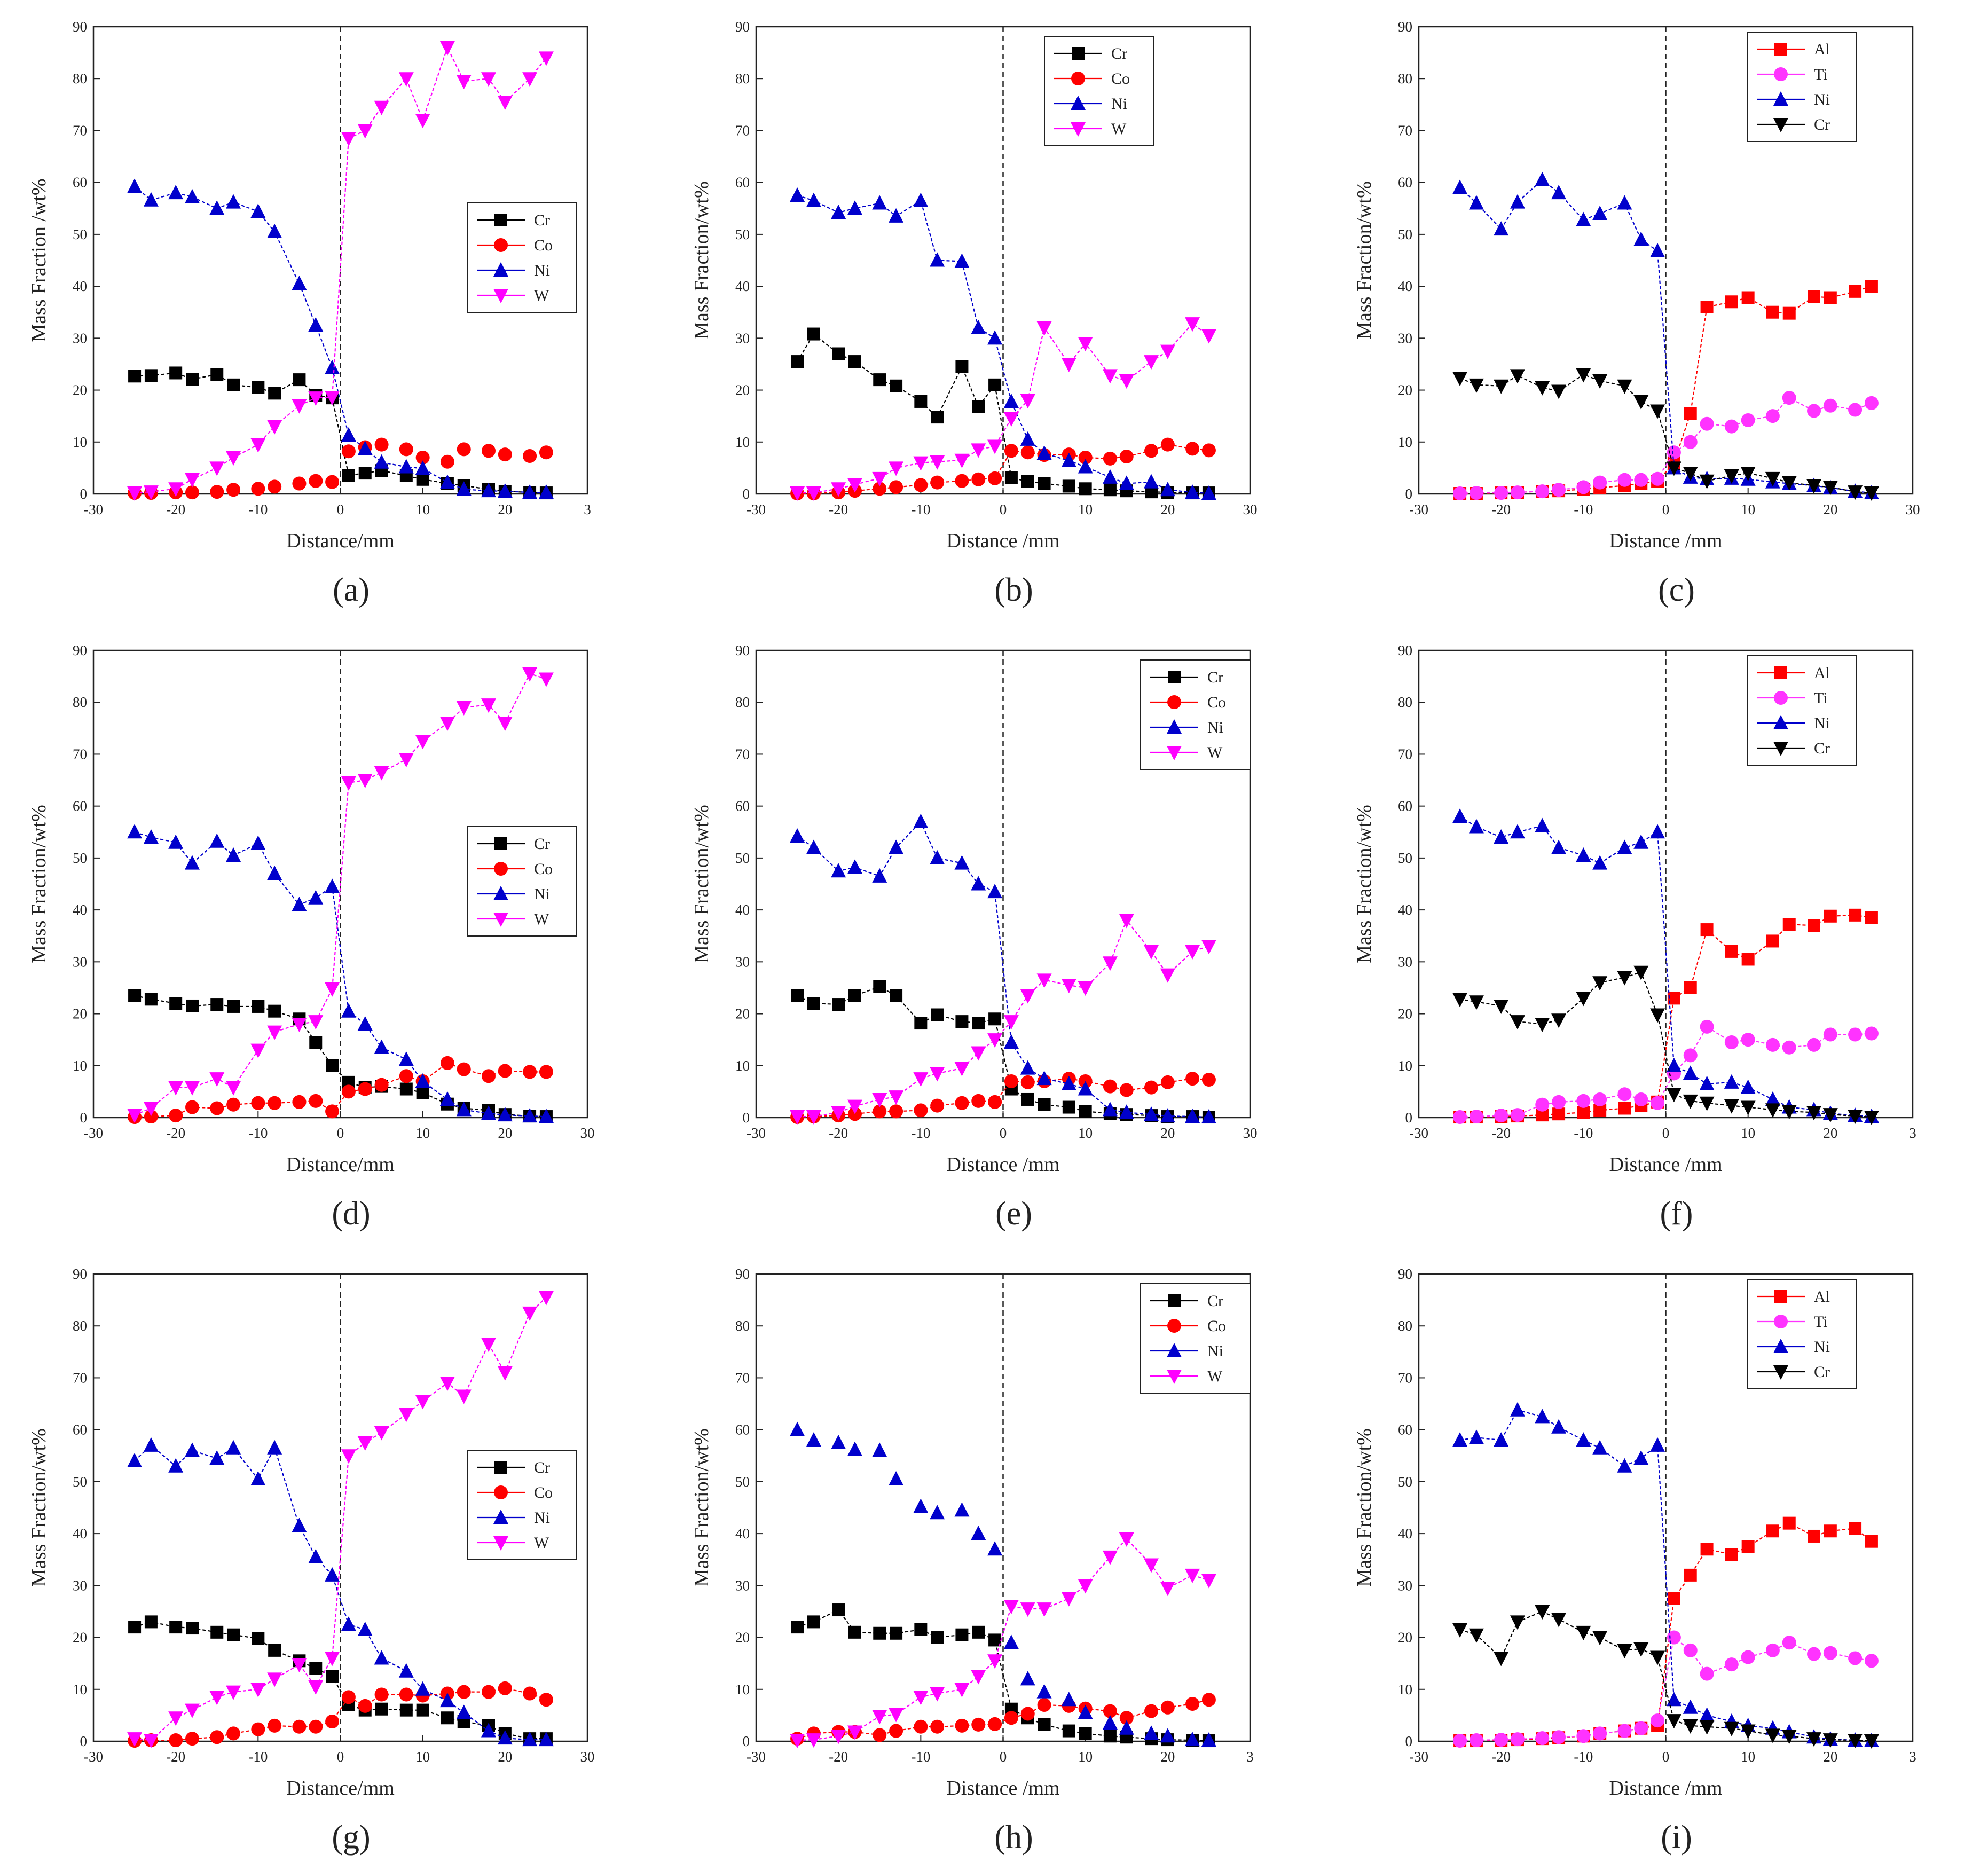 The width and height of the screenshot is (1988, 1871). Describe the element at coordinates (80, 754) in the screenshot. I see `y-tick-label: 70` at that location.